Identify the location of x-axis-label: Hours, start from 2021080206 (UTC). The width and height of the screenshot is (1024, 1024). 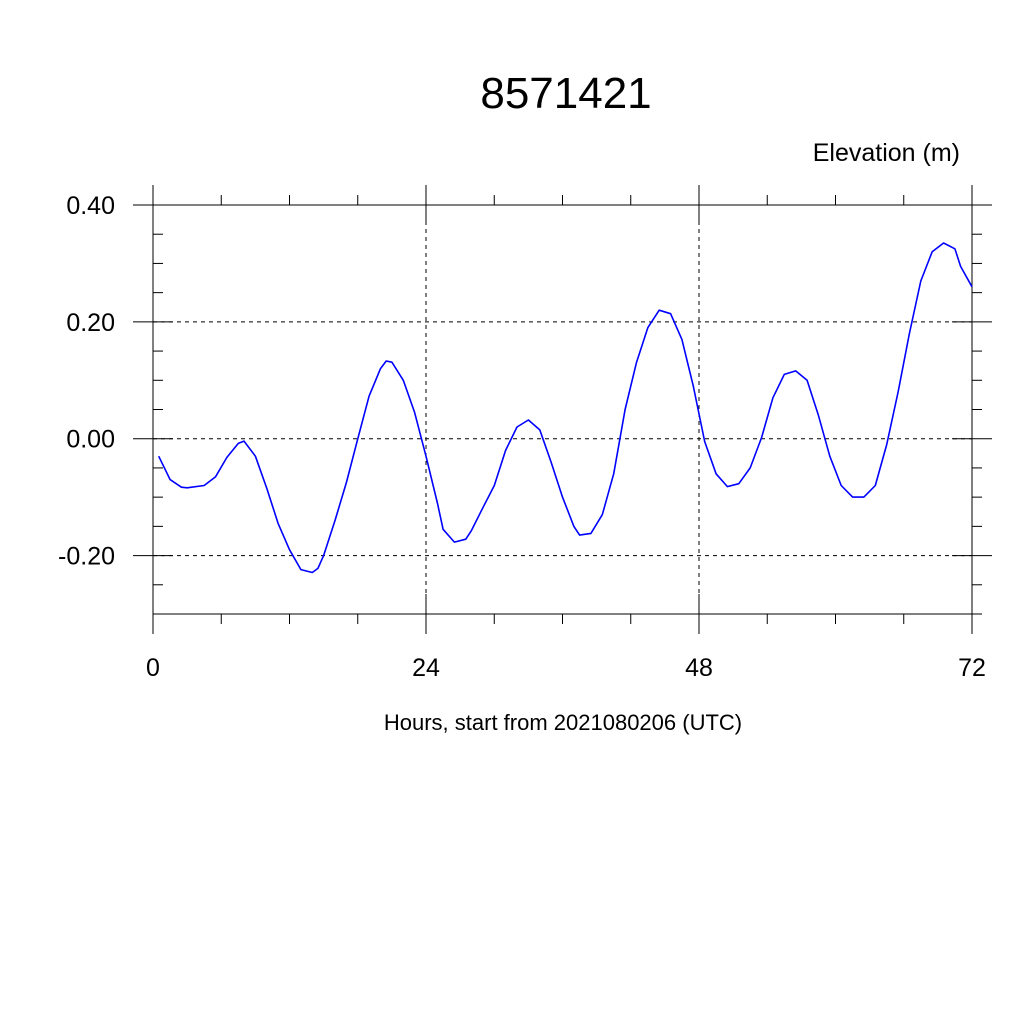
(563, 722).